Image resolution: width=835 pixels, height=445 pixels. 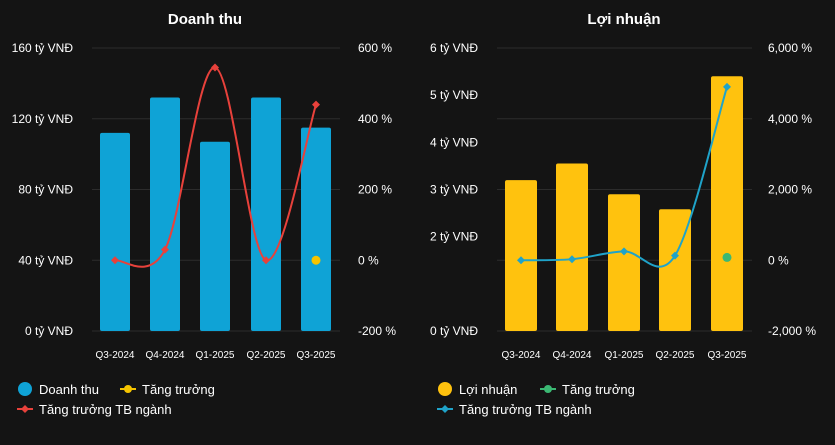 What do you see at coordinates (624, 177) in the screenshot?
I see `industry-growth-line` at bounding box center [624, 177].